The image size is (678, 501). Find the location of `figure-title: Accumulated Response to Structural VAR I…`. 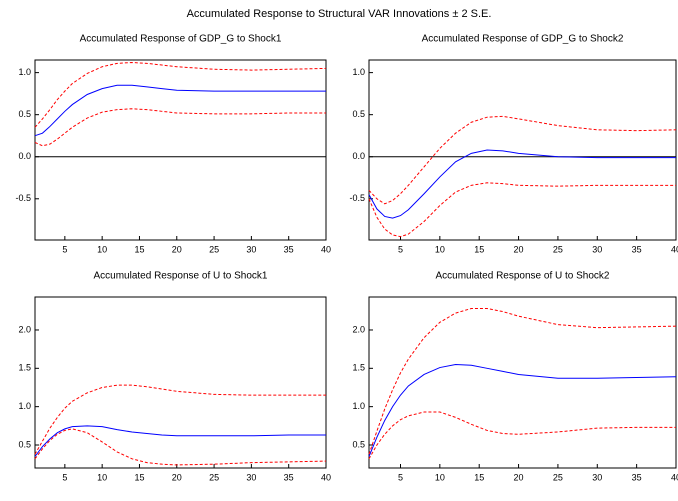

figure-title: Accumulated Response to Structural VAR I… is located at coordinates (339, 14).